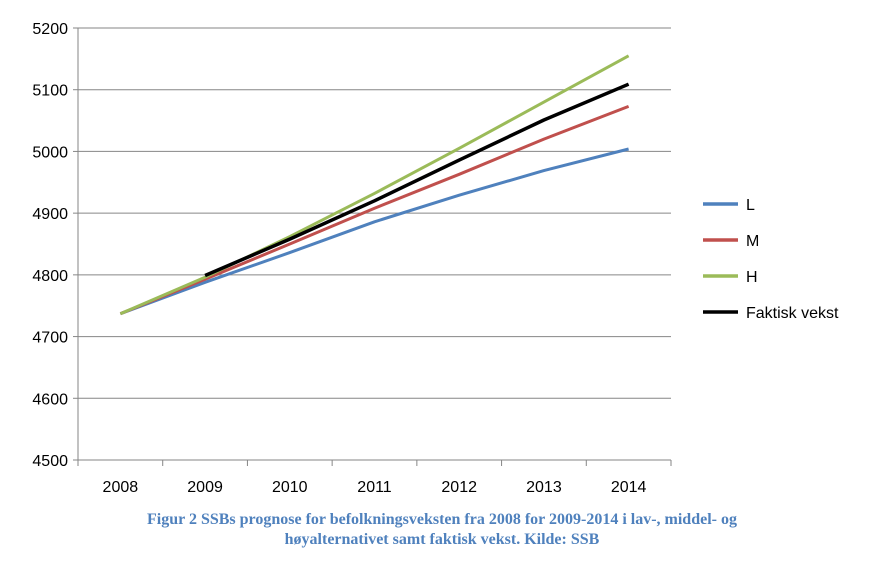  I want to click on x-tick-label: 2010, so click(290, 487).